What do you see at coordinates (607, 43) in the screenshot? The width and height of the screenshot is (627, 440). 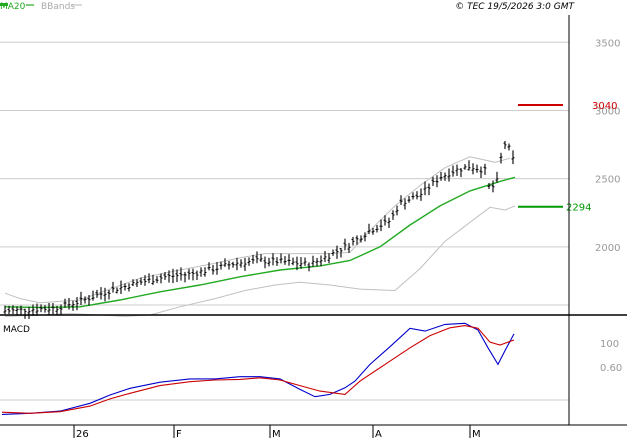 I see `price-y-tick-label: 3500` at bounding box center [607, 43].